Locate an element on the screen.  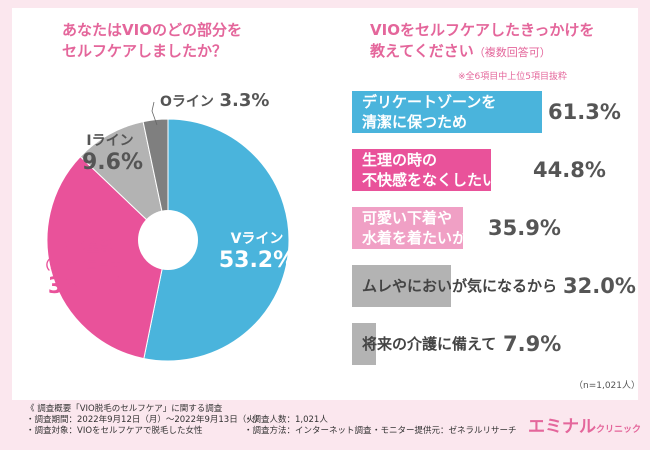
survey-provider: ・モニター提供元：ゼネラルリサーチ is located at coordinates (444, 431).